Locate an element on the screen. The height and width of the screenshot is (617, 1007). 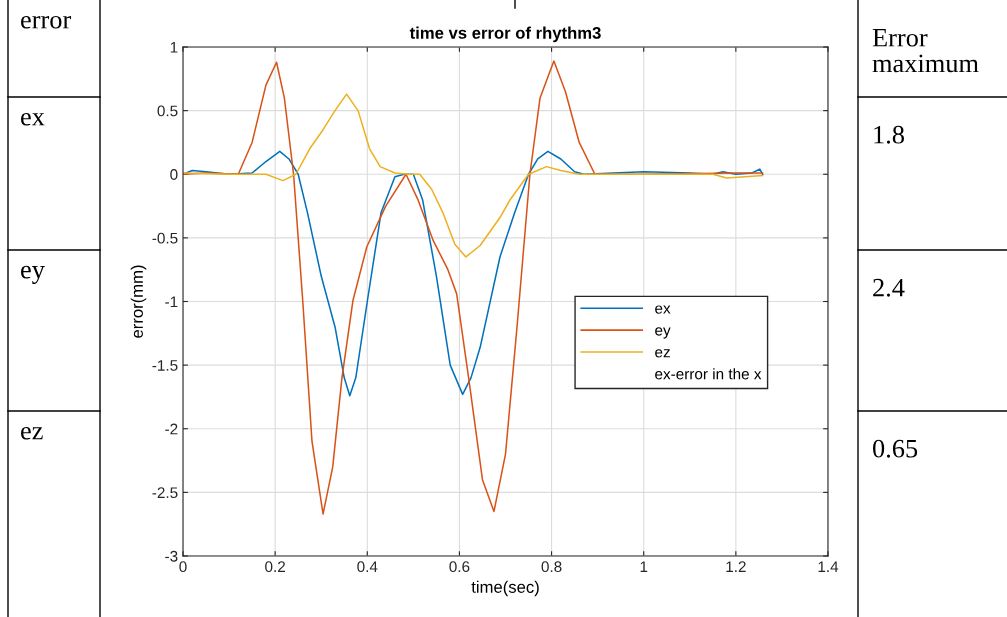
text: ez is located at coordinates (32, 433).